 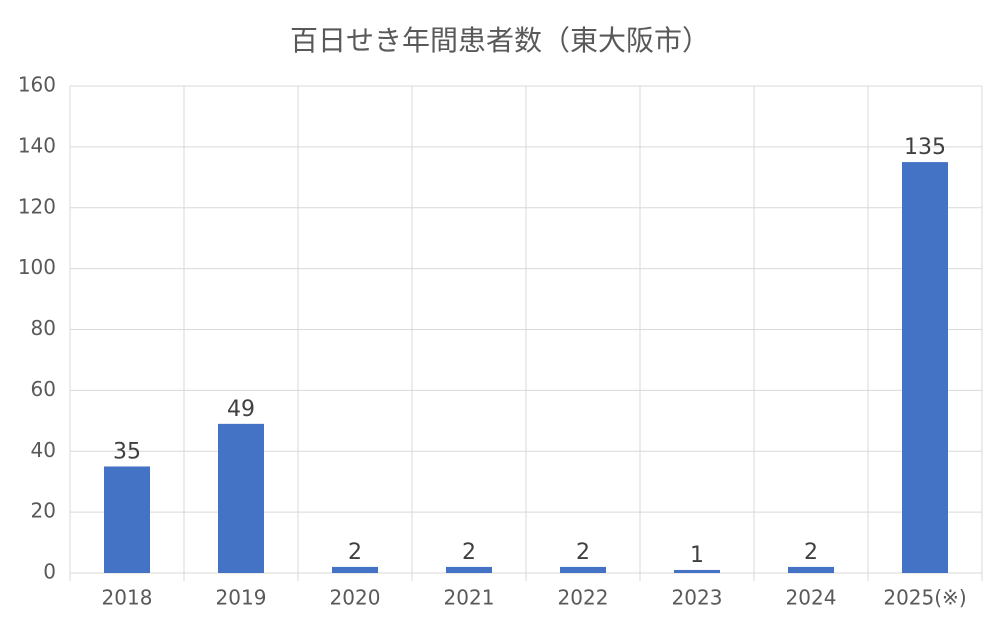 What do you see at coordinates (469, 598) in the screenshot?
I see `x-tick-label: 2021` at bounding box center [469, 598].